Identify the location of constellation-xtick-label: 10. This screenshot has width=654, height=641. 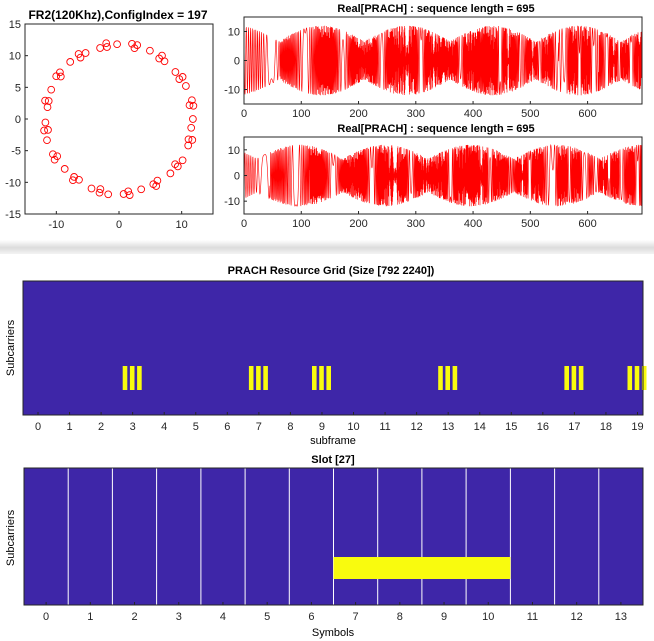
(182, 225).